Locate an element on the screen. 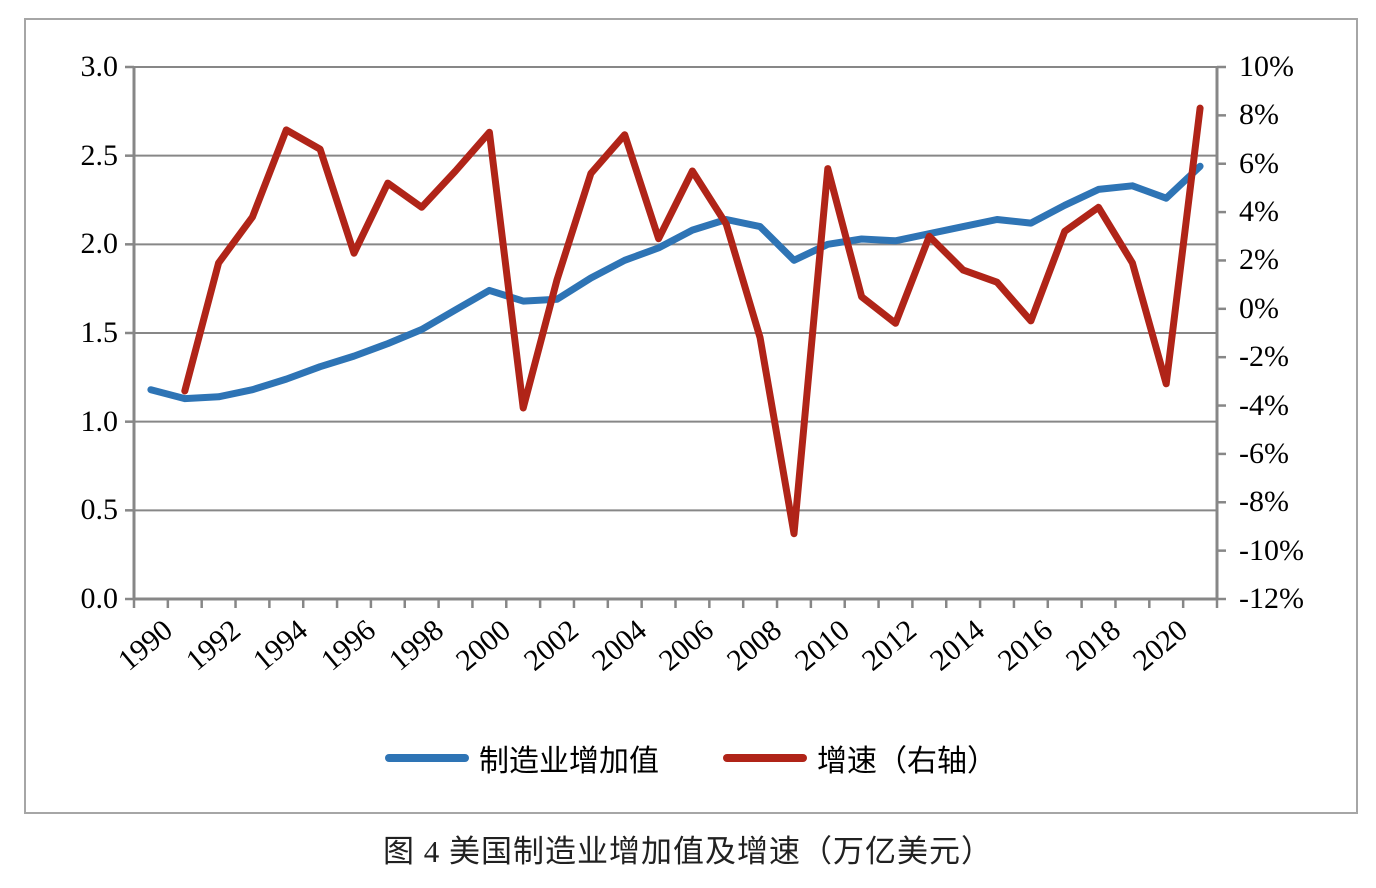 This screenshot has height=888, width=1376. right-axis-label: 2% is located at coordinates (1259, 260).